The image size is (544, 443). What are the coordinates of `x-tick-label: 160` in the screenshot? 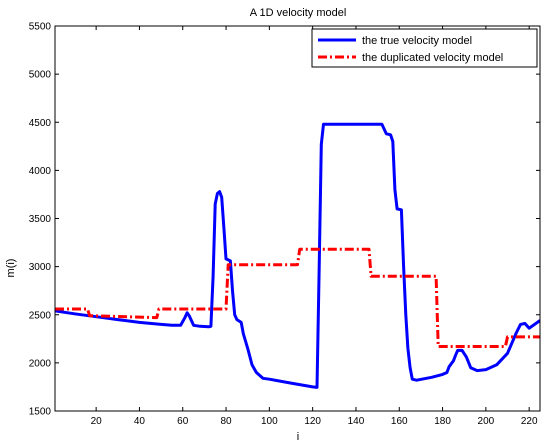 It's located at (399, 421).